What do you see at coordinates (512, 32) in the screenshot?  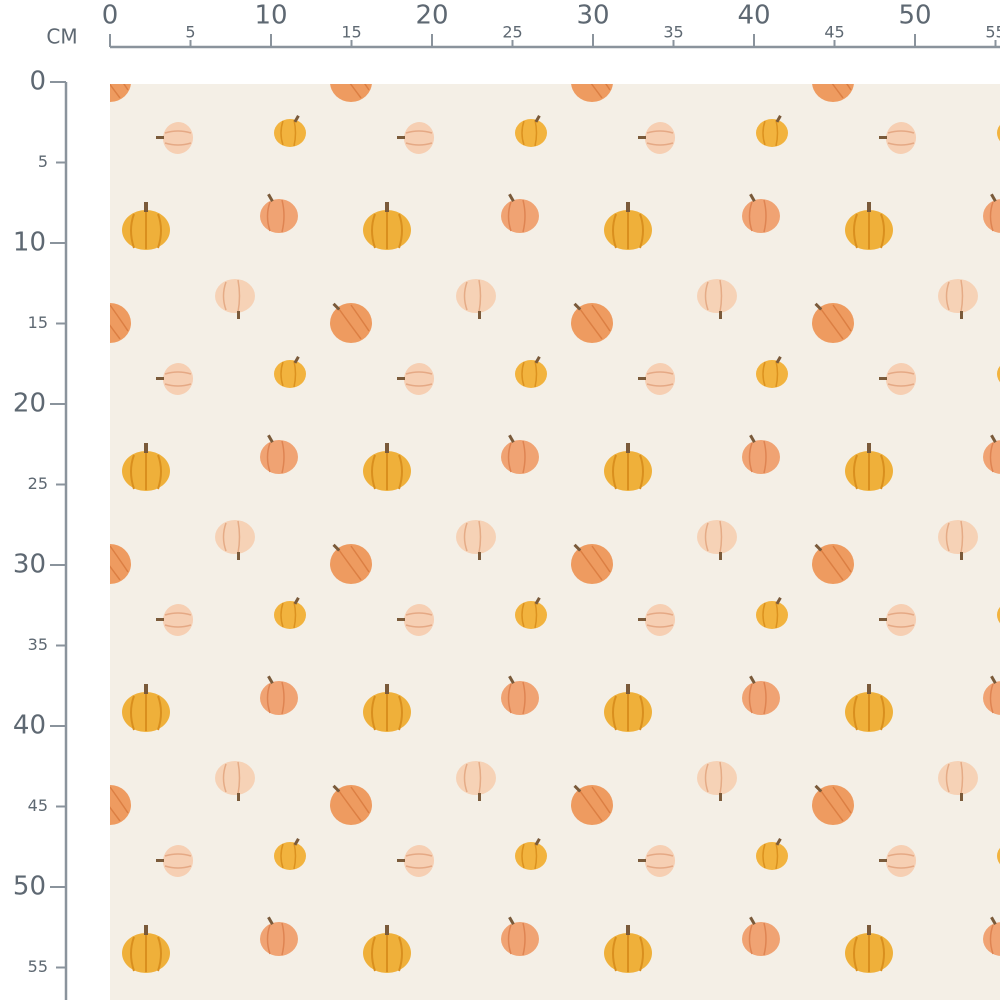 I see `x-tick-label: 25` at bounding box center [512, 32].